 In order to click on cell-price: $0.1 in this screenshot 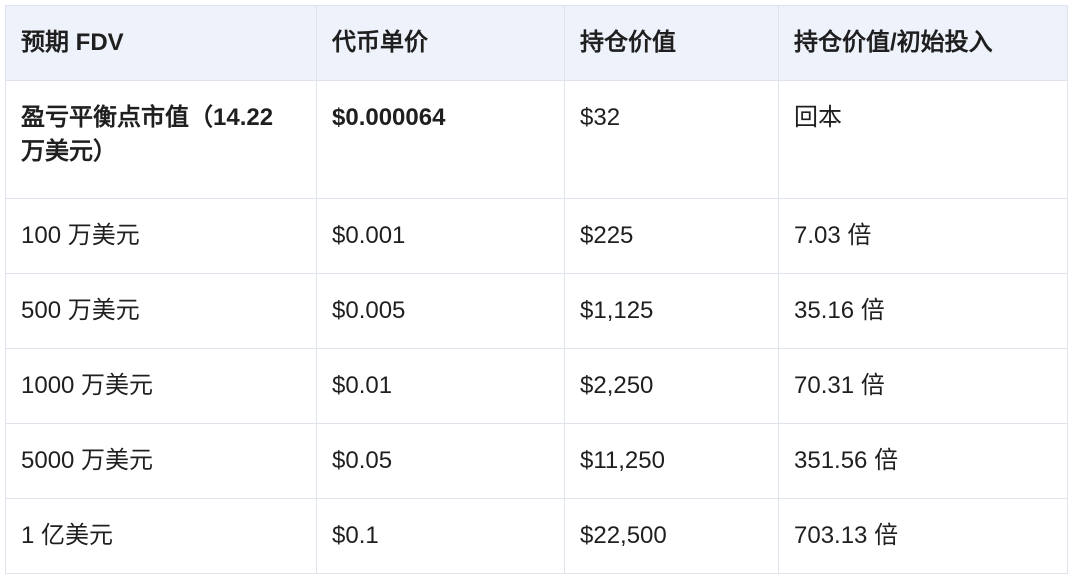, I will do `click(440, 536)`.